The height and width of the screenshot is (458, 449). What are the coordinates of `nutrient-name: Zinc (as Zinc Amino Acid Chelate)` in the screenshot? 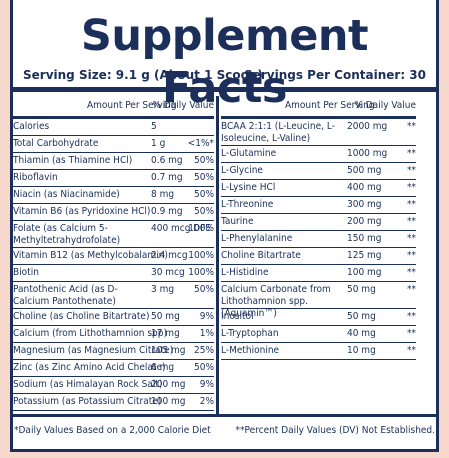 It's located at (89, 367).